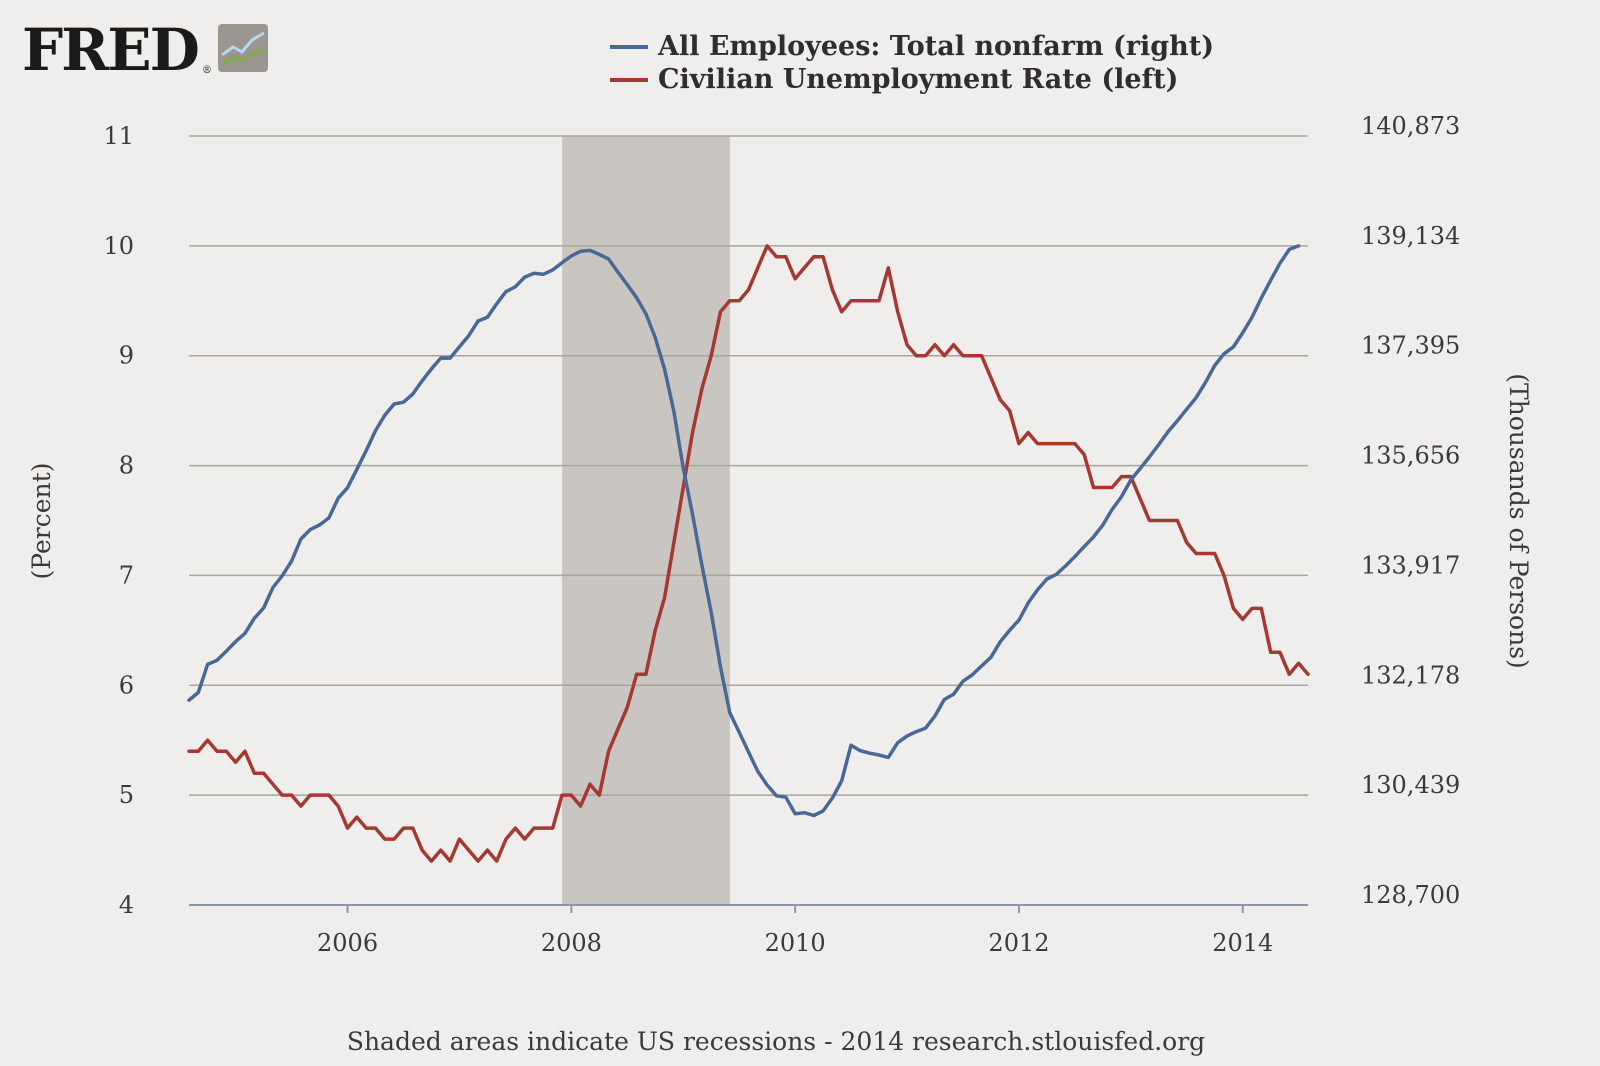  What do you see at coordinates (1410, 565) in the screenshot?
I see `right-tick-label: 133,917` at bounding box center [1410, 565].